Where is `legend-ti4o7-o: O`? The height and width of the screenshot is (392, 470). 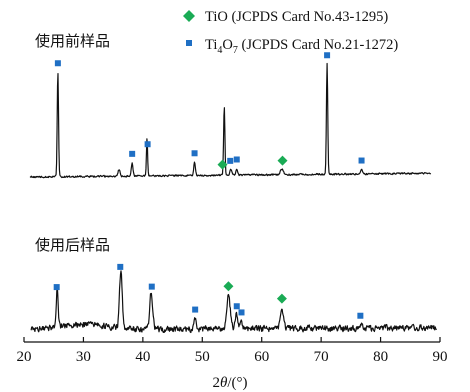
legend-ti4o7-o: O is located at coordinates (227, 45).